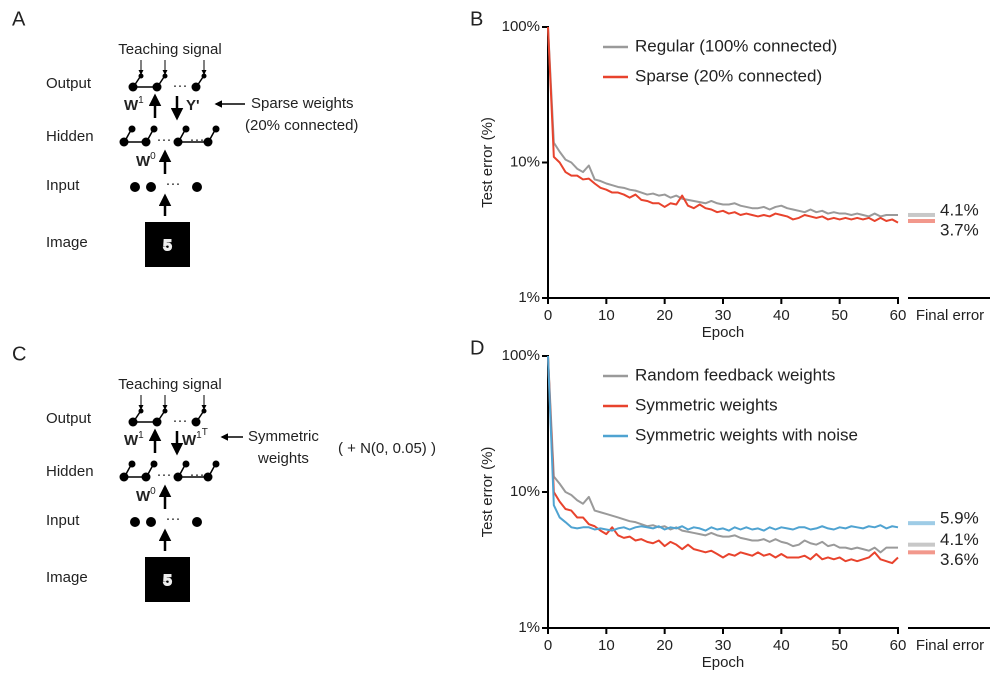  Describe the element at coordinates (283, 436) in the screenshot. I see `note: Symmetric` at that location.